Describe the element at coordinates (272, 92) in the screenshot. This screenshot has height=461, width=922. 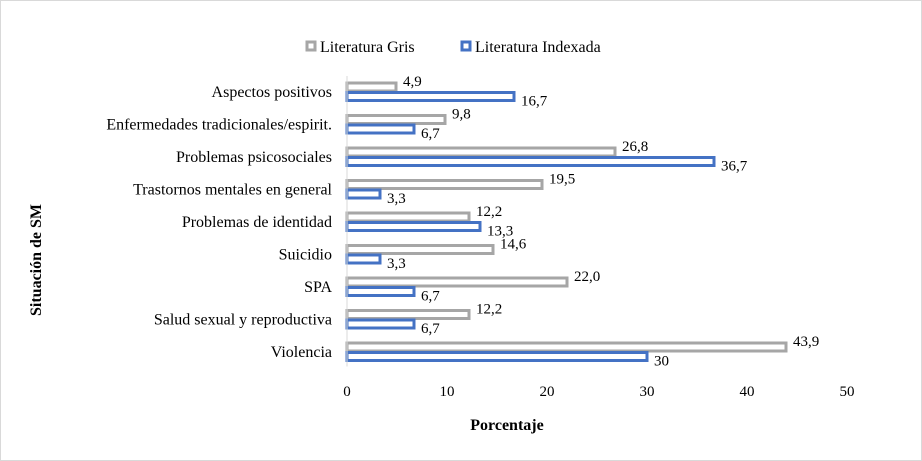
I see `category-label: Aspectos positivos` at that location.